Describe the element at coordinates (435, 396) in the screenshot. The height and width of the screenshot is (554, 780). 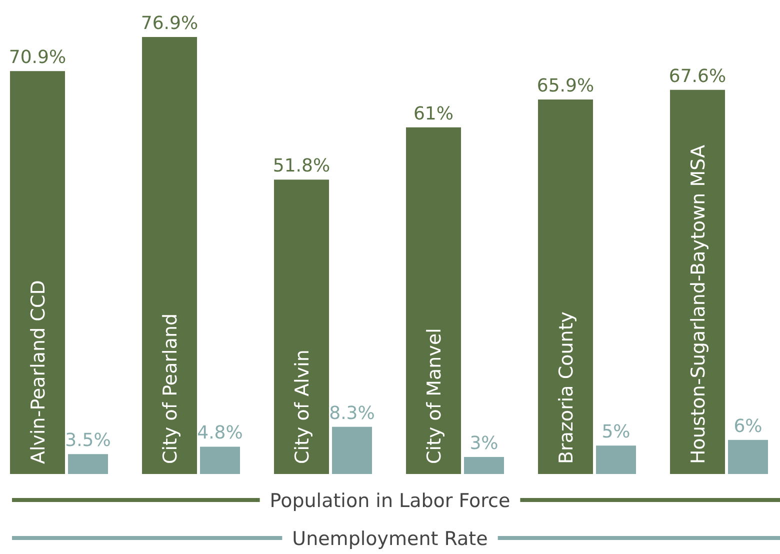
I see `x-tick-label: City of Manvel` at that location.